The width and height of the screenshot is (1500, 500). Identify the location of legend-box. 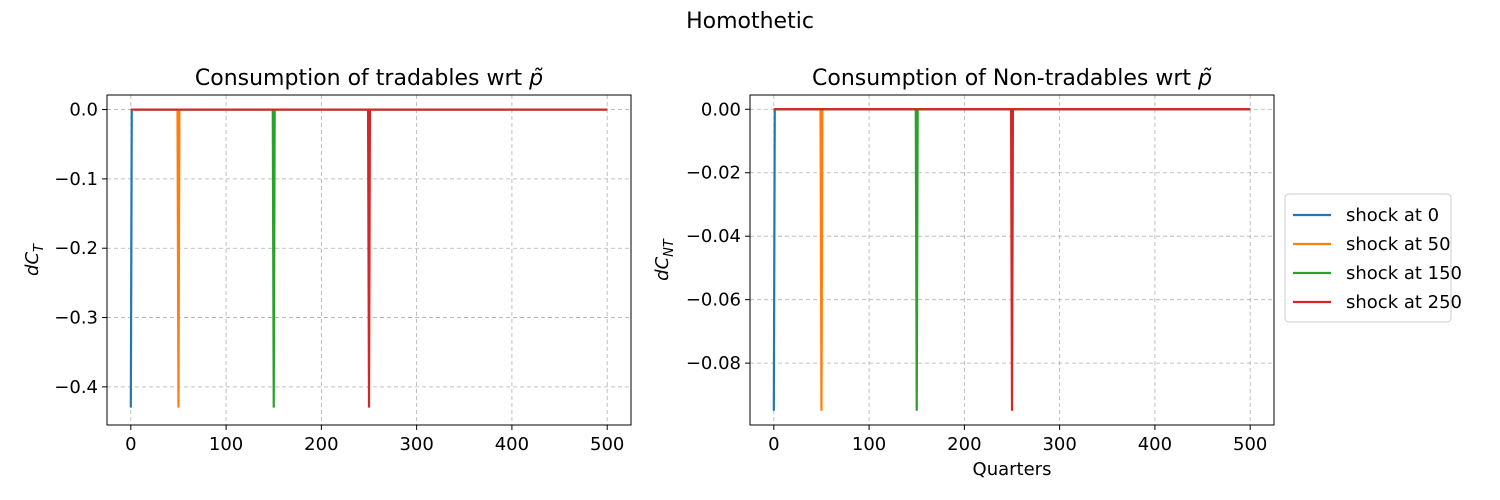
(1368, 258).